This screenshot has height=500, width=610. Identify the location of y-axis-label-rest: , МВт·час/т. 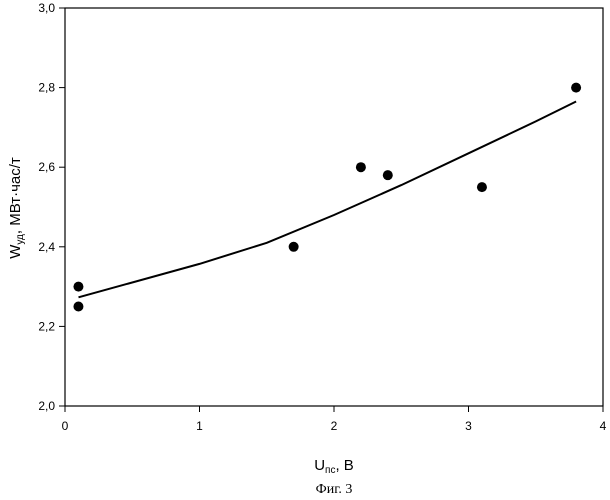
(15, 195).